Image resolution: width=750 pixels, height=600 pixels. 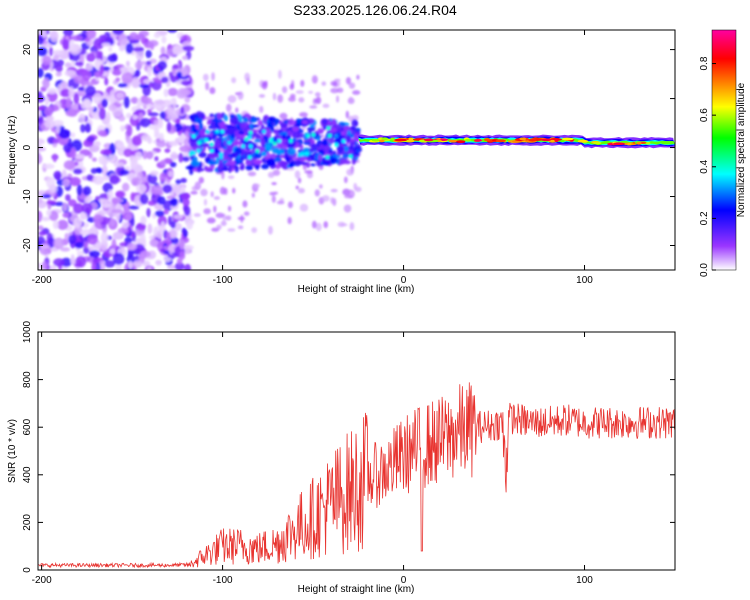 I want to click on colorbar-tick: 0.4, so click(x=707, y=166).